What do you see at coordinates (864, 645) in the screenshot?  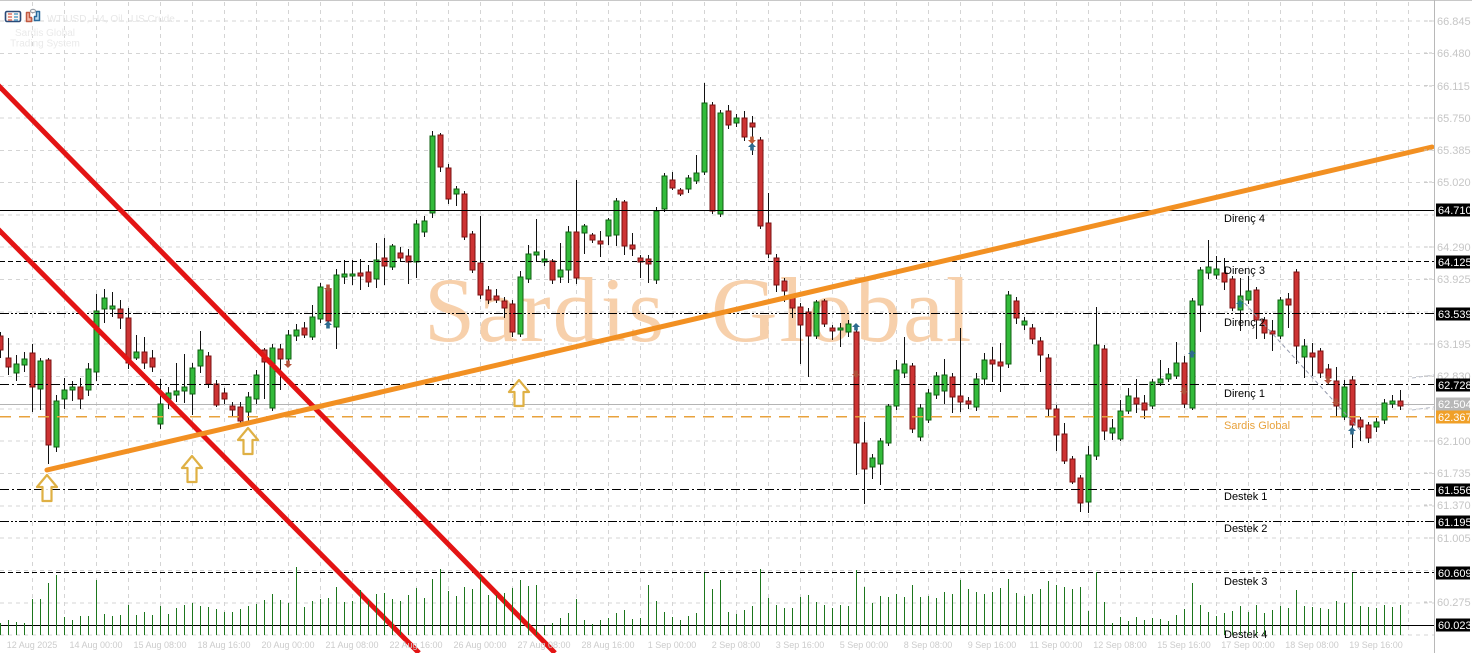 I see `svg-text: 5 Sep 00:00` at bounding box center [864, 645].